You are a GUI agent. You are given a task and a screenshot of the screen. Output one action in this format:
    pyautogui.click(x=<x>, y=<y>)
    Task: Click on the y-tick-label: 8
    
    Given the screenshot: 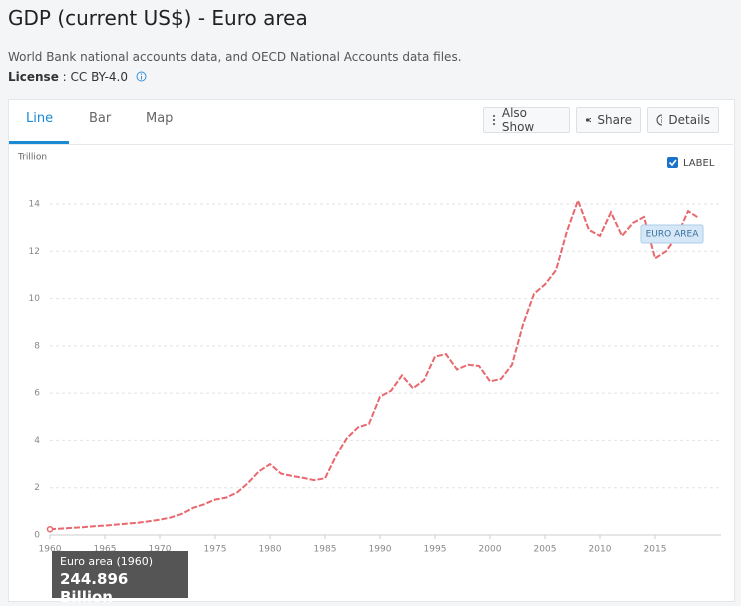 What is the action you would take?
    pyautogui.click(x=37, y=346)
    